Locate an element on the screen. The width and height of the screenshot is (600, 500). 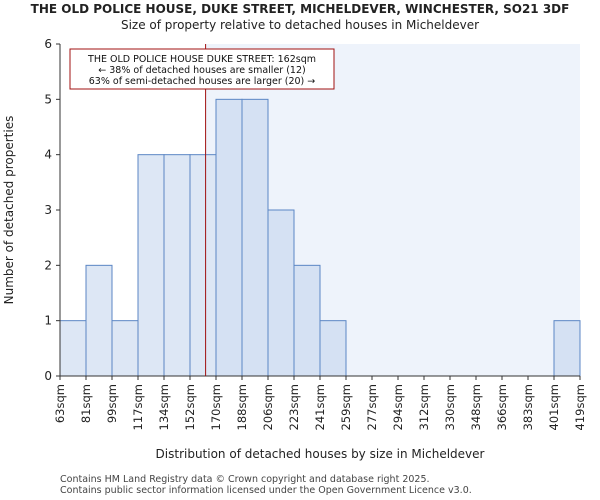
y-tick-label: 5 is located at coordinates (48, 99).